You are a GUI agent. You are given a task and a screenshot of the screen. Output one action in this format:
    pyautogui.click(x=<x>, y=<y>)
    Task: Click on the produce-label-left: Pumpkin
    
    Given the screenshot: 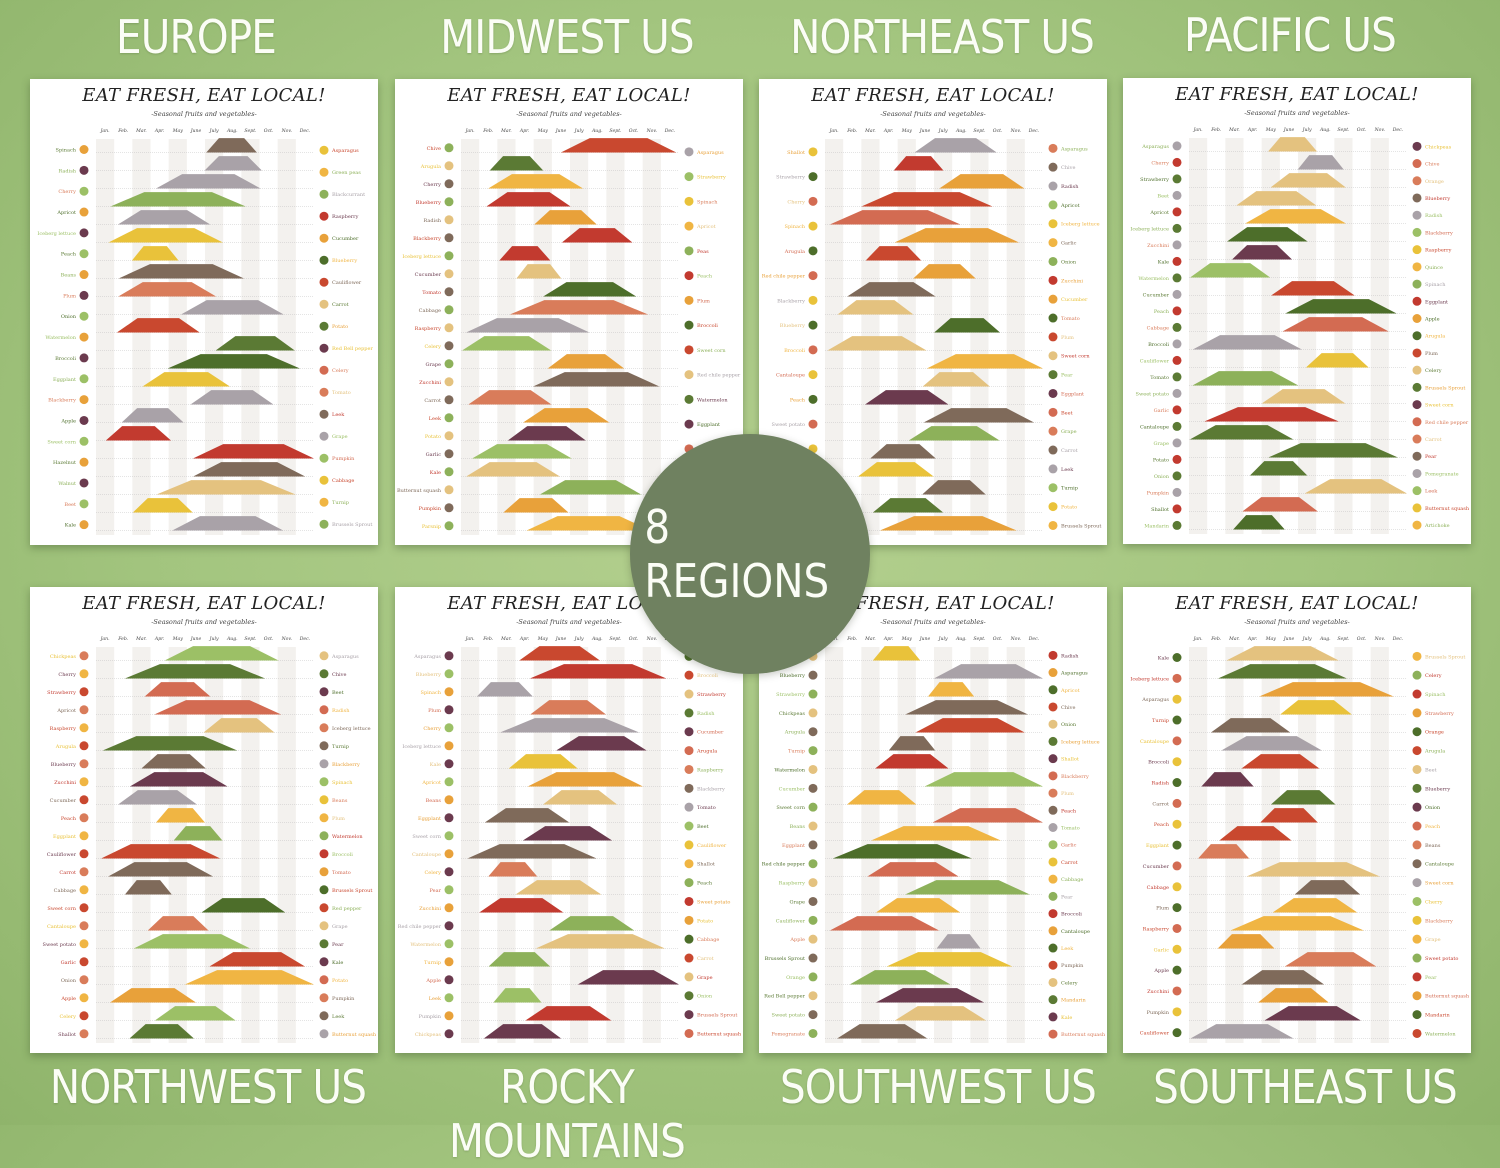 What is the action you would take?
    pyautogui.click(x=430, y=1017)
    